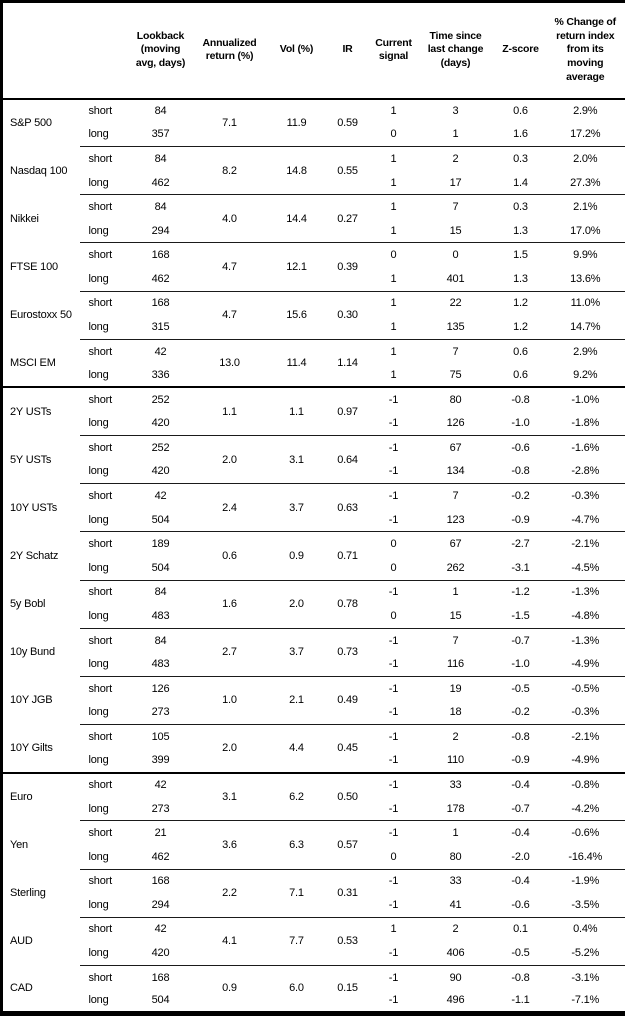 The width and height of the screenshot is (625, 1016). I want to click on vol-cell: 14.4, so click(296, 219).